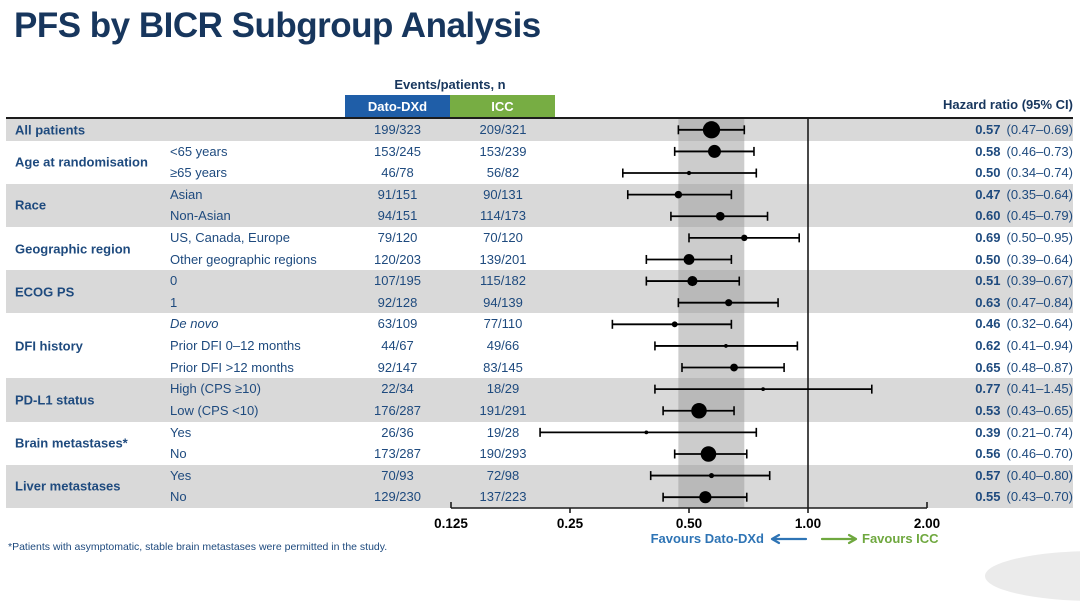  Describe the element at coordinates (1040, 129) in the screenshot. I see `ci-value: (0.47–0.69)` at that location.